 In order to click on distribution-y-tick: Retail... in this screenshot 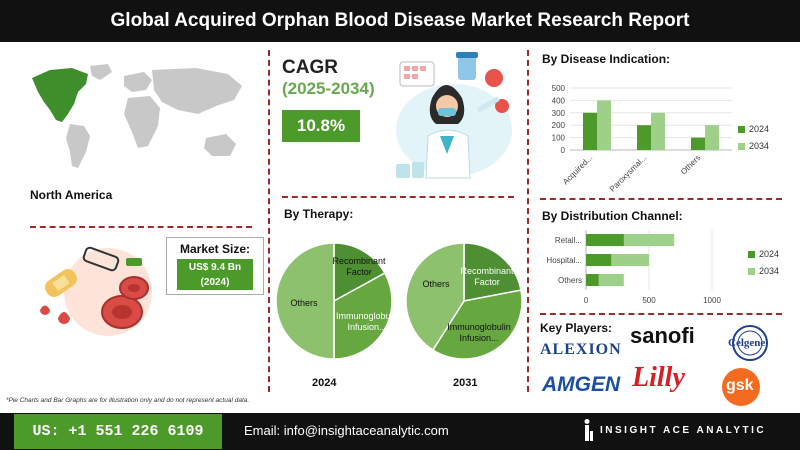, I will do `click(568, 240)`.